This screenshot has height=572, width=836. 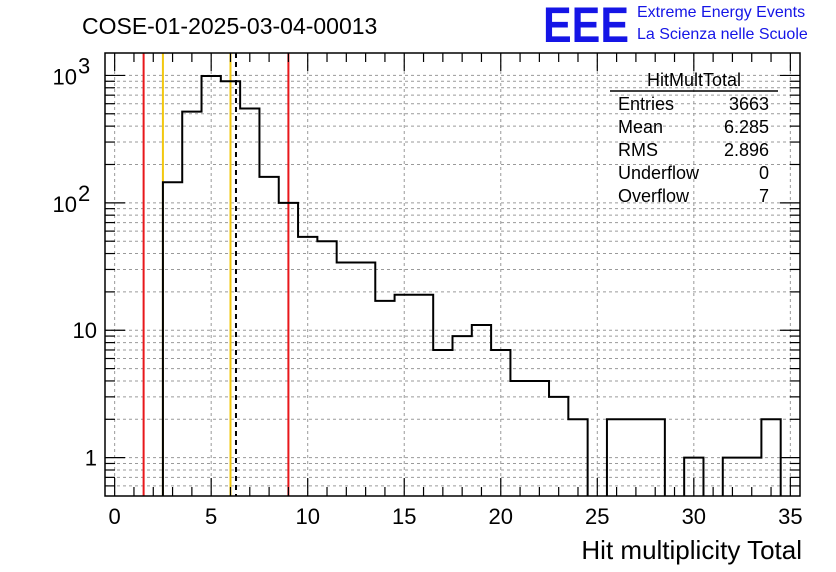 What do you see at coordinates (693, 196) in the screenshot?
I see `stats-row-overflow: Overflow 7` at bounding box center [693, 196].